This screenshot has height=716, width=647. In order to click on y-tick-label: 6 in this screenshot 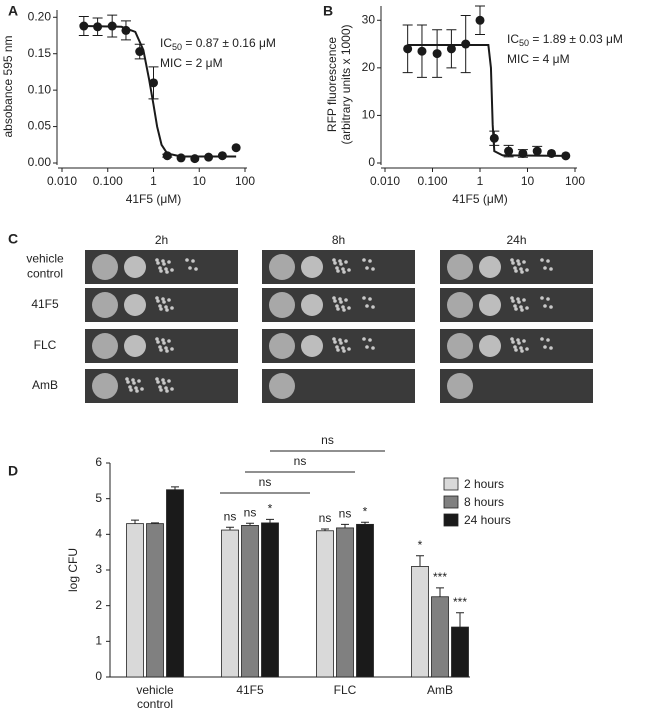, I will do `click(98, 462)`.